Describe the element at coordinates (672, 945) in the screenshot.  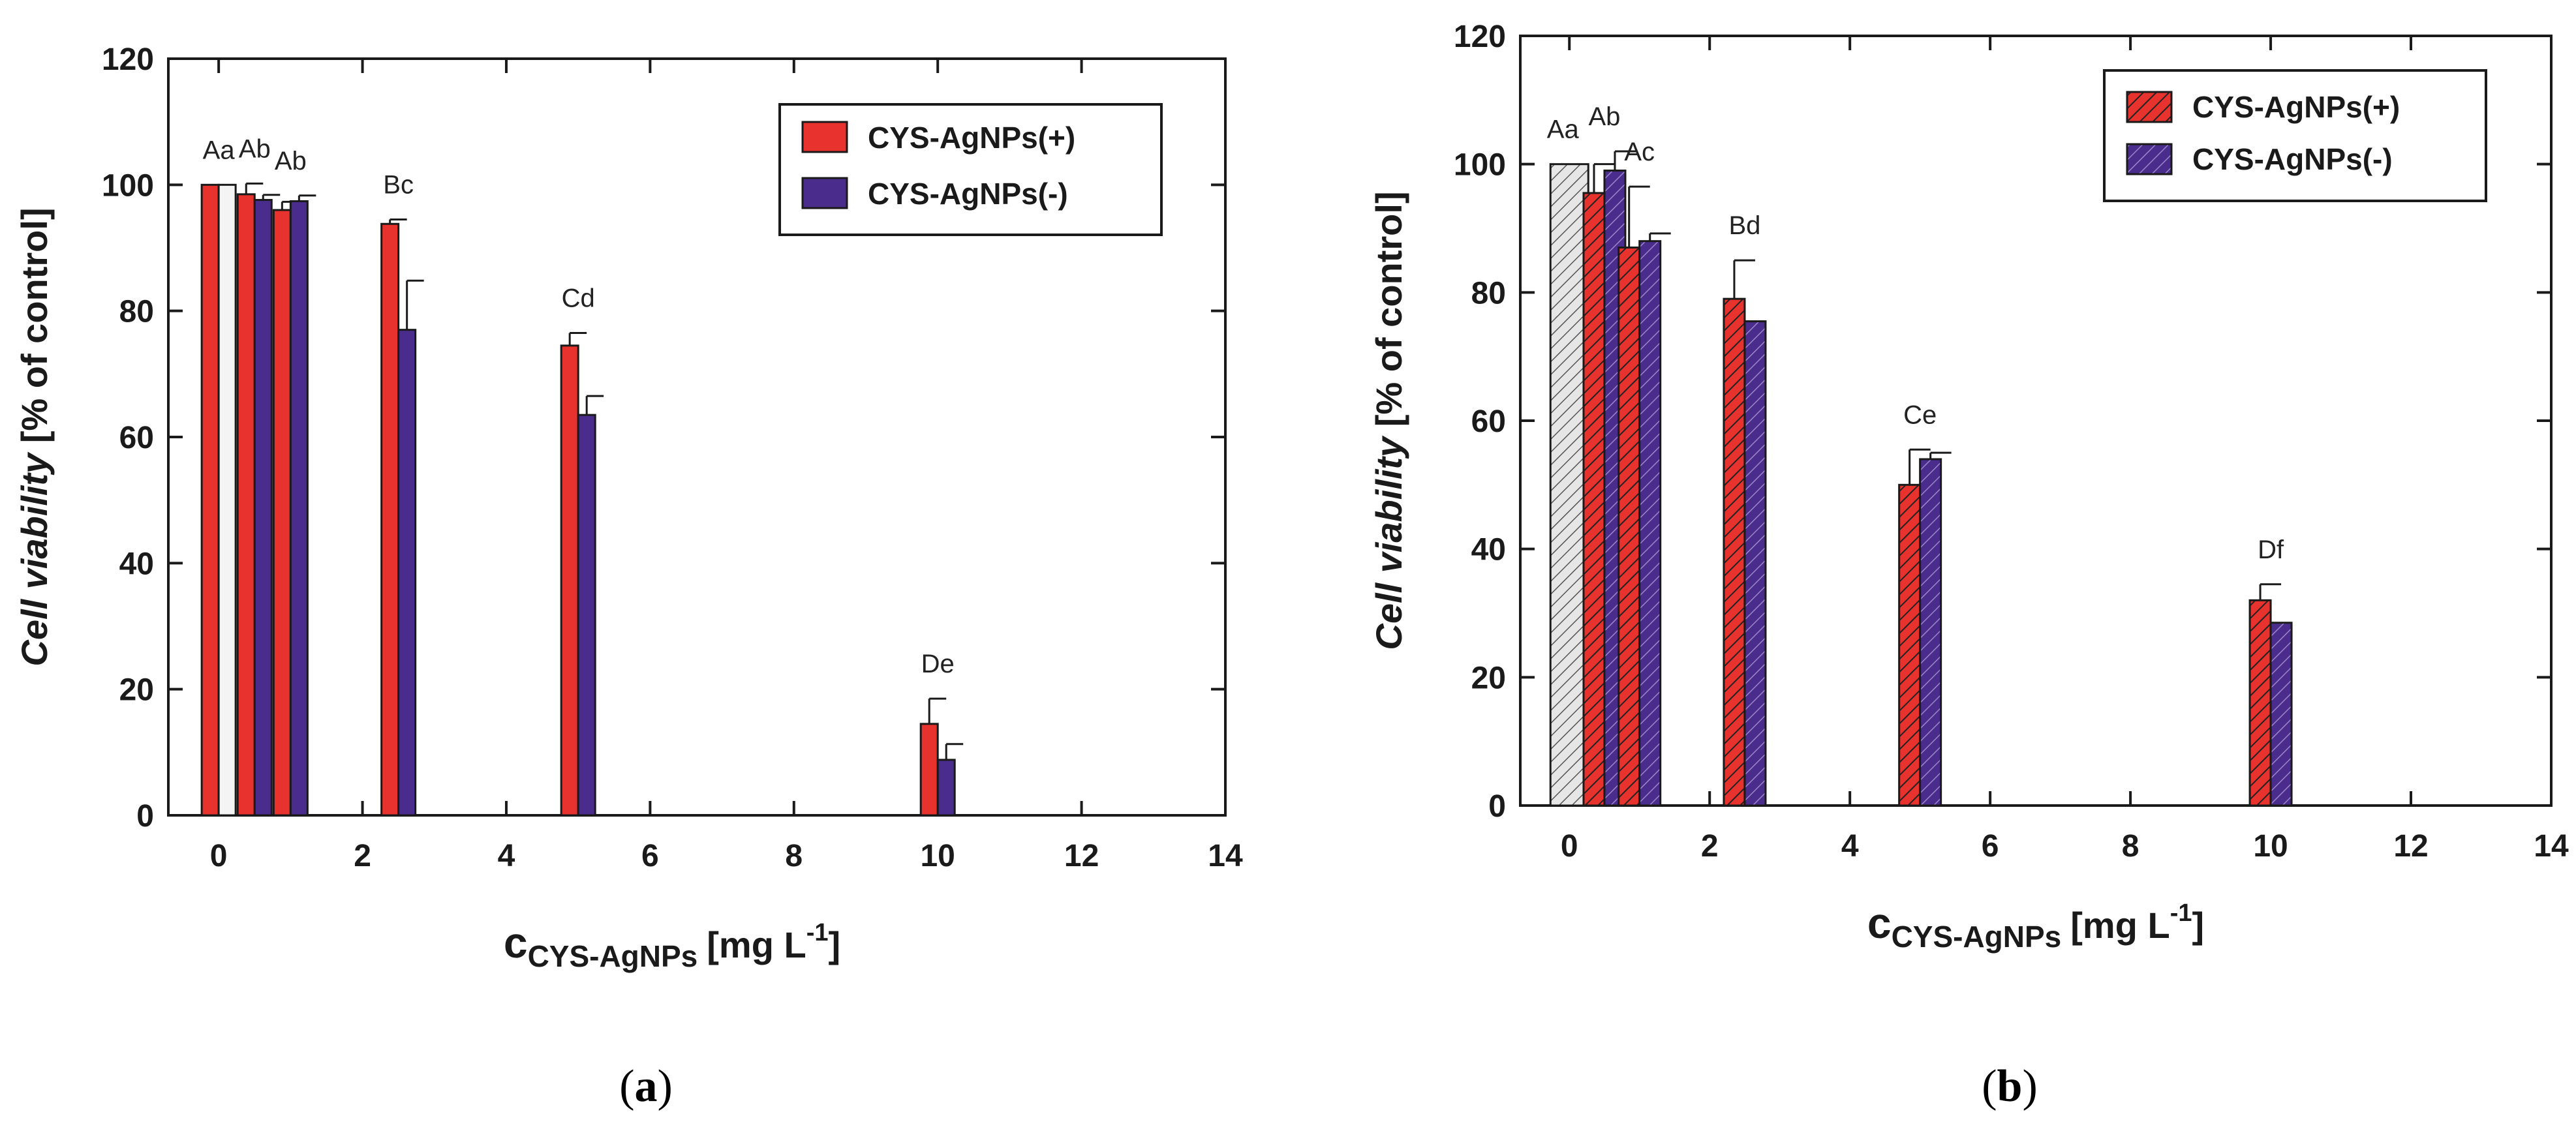
I see `x-axis-label-a: cCYS-AgNPs [mg L-1]` at that location.